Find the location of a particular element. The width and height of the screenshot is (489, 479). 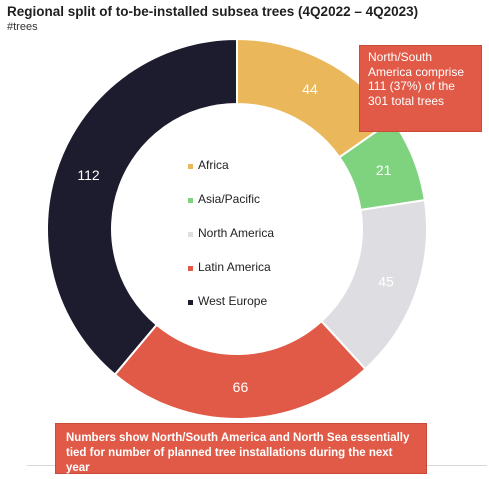

value-label-west-europe: 112 is located at coordinates (88, 175).